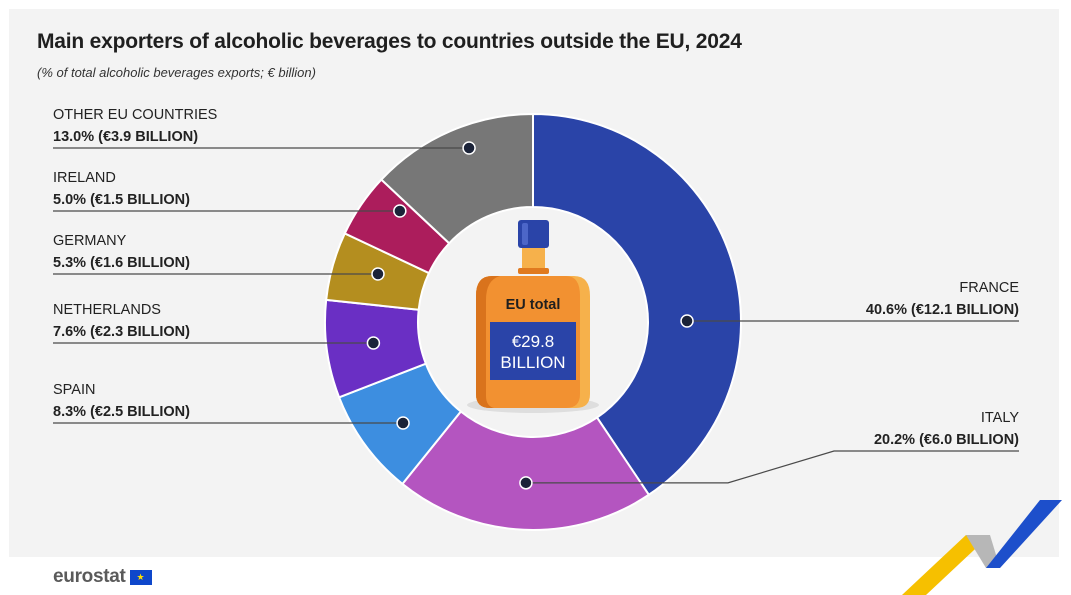 The height and width of the screenshot is (595, 1071). What do you see at coordinates (533, 316) in the screenshot?
I see `bottle-illustration: EU total €29.8 BILLION` at bounding box center [533, 316].